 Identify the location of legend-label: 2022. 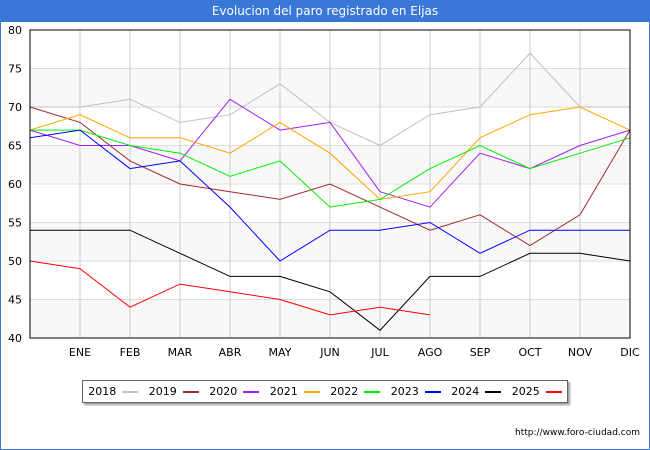
(344, 391).